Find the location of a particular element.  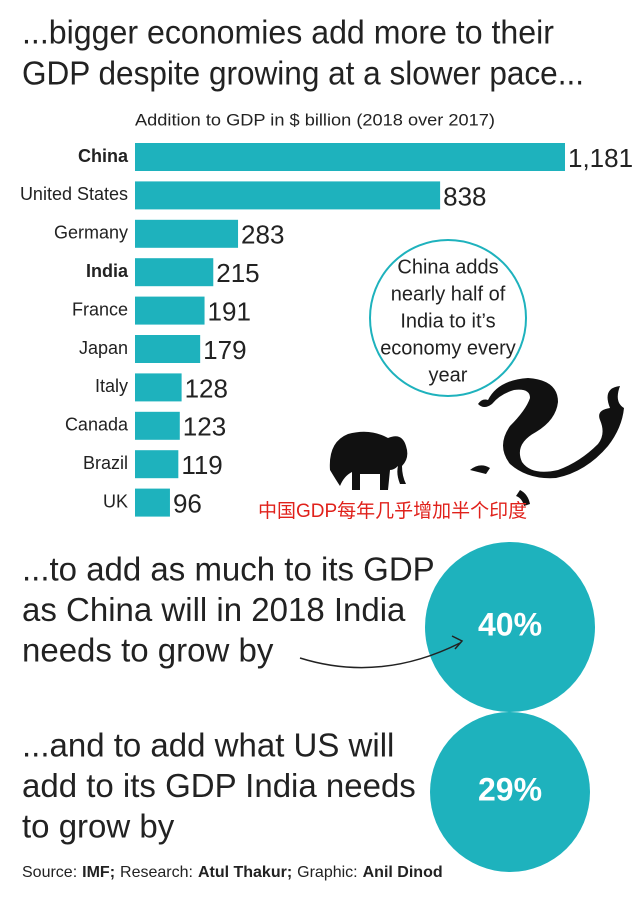

value-label: 179 is located at coordinates (224, 350).